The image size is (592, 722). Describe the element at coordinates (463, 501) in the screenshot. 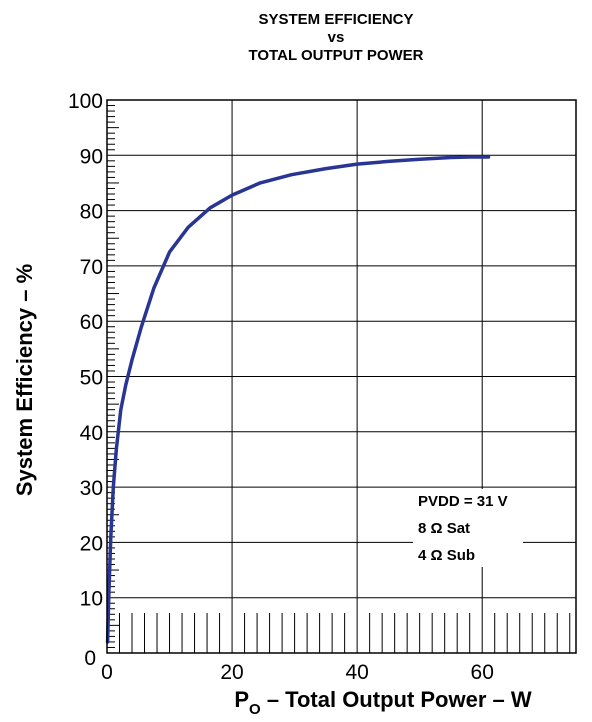

I see `annotation-pvdd: PVDD = 31 V` at that location.